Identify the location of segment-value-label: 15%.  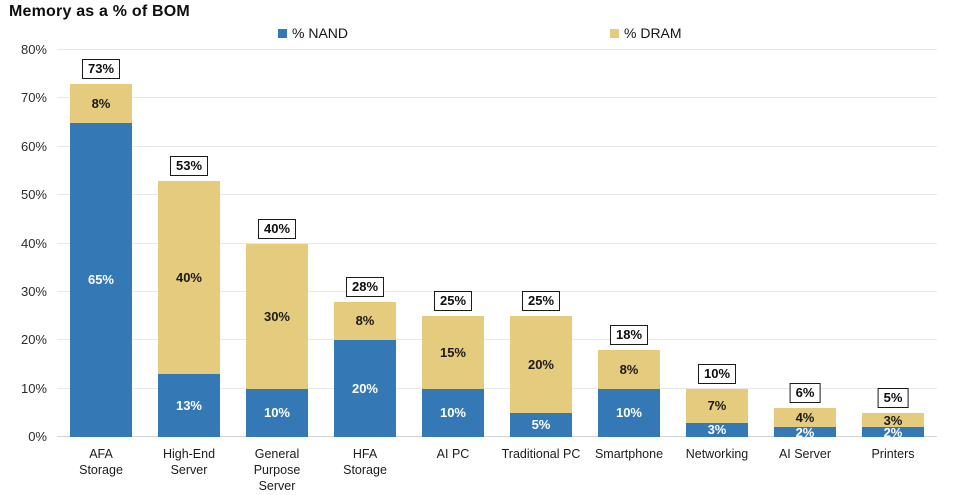
(452, 352).